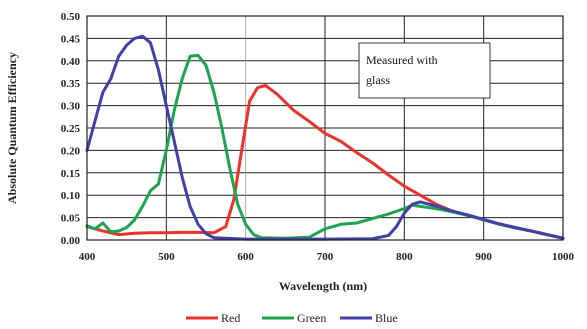 Image resolution: width=587 pixels, height=329 pixels. Describe the element at coordinates (563, 257) in the screenshot. I see `x-tick-label: 1000` at that location.